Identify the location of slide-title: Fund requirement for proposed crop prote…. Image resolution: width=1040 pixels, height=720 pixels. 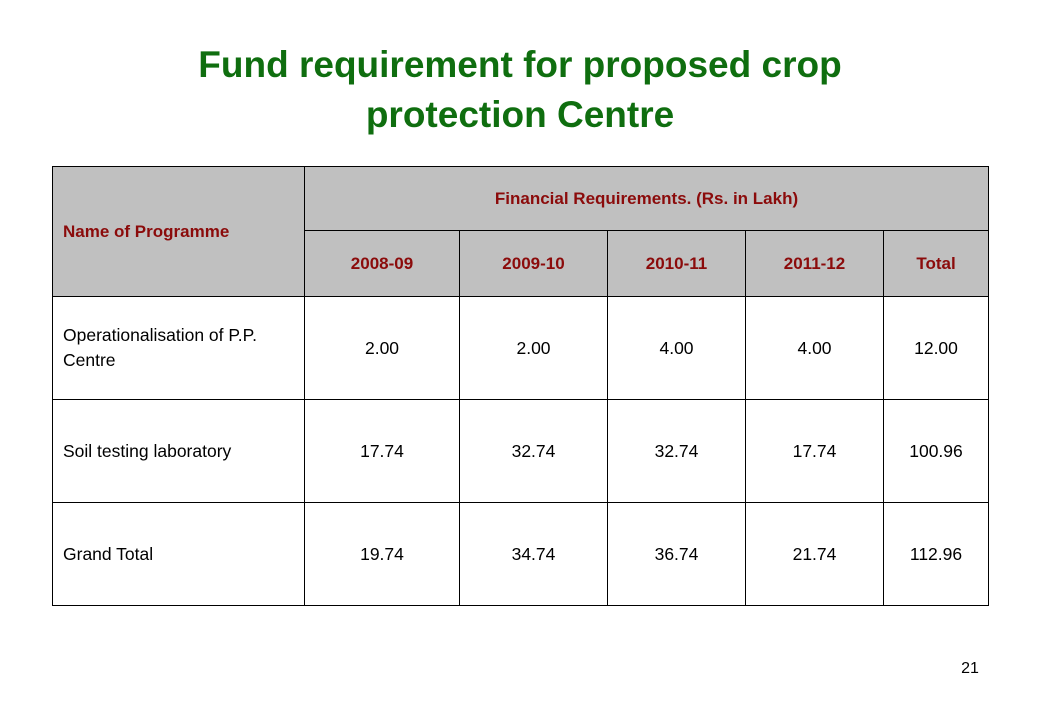
(520, 90).